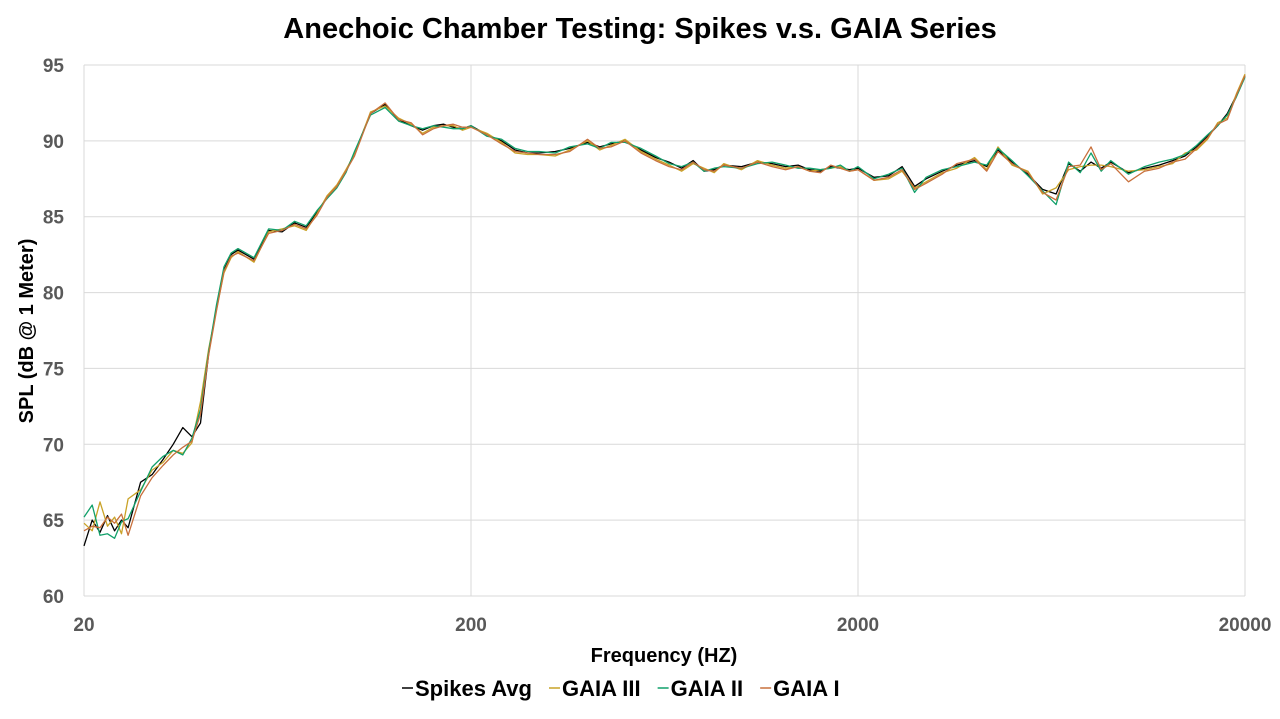 This screenshot has width=1280, height=719. Describe the element at coordinates (707, 688) in the screenshot. I see `legend-label: GAIA II` at that location.